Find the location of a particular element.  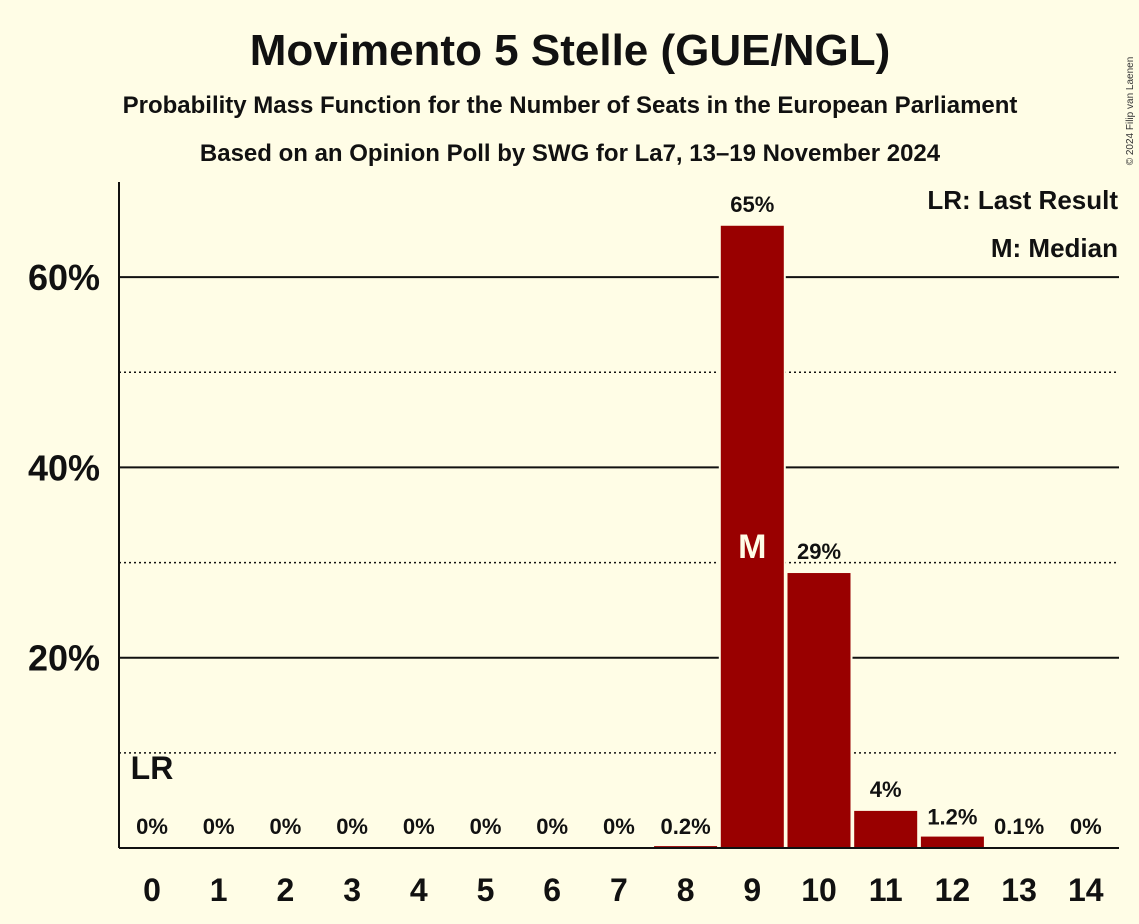

median-marker: M is located at coordinates (752, 547).